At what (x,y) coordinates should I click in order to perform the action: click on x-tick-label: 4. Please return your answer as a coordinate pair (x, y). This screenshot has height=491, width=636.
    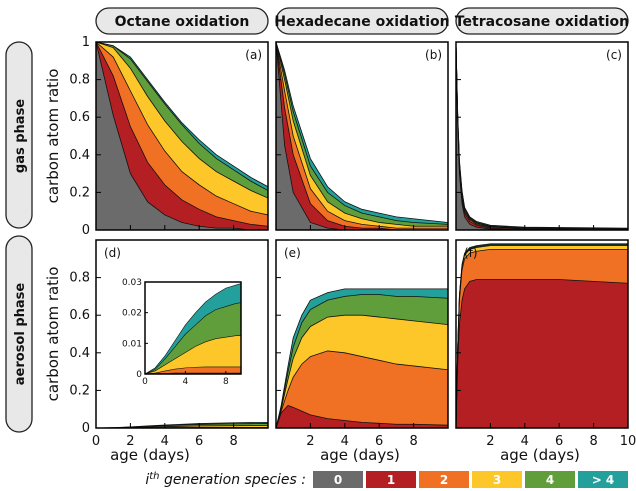
    Looking at the image, I should click on (345, 441).